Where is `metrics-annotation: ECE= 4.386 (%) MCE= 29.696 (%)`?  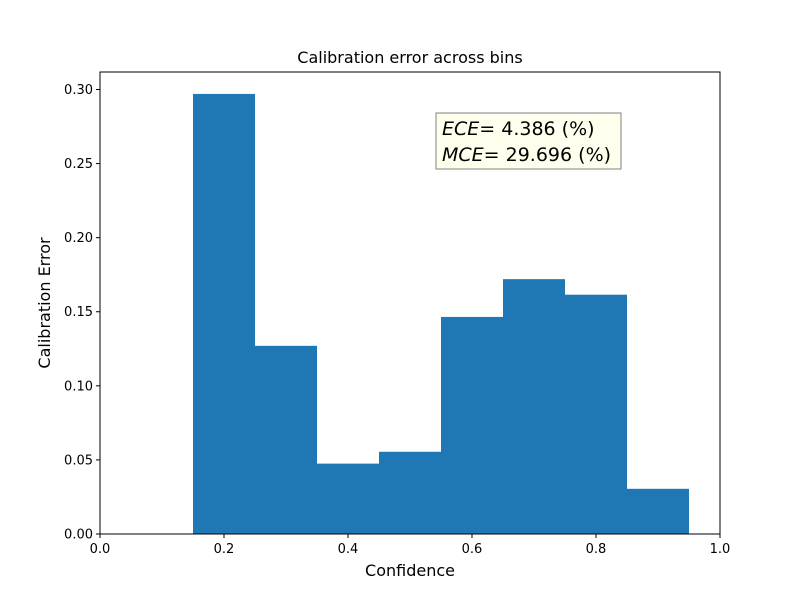
metrics-annotation: ECE= 4.386 (%) MCE= 29.696 (%) is located at coordinates (528, 141).